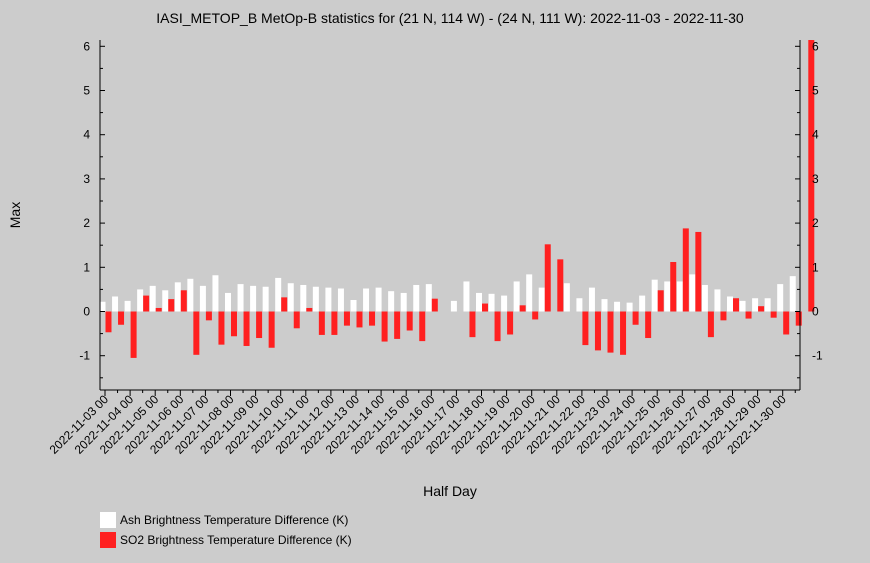 Image resolution: width=870 pixels, height=563 pixels. What do you see at coordinates (86, 312) in the screenshot?
I see `y-tick-label-left: 0` at bounding box center [86, 312].